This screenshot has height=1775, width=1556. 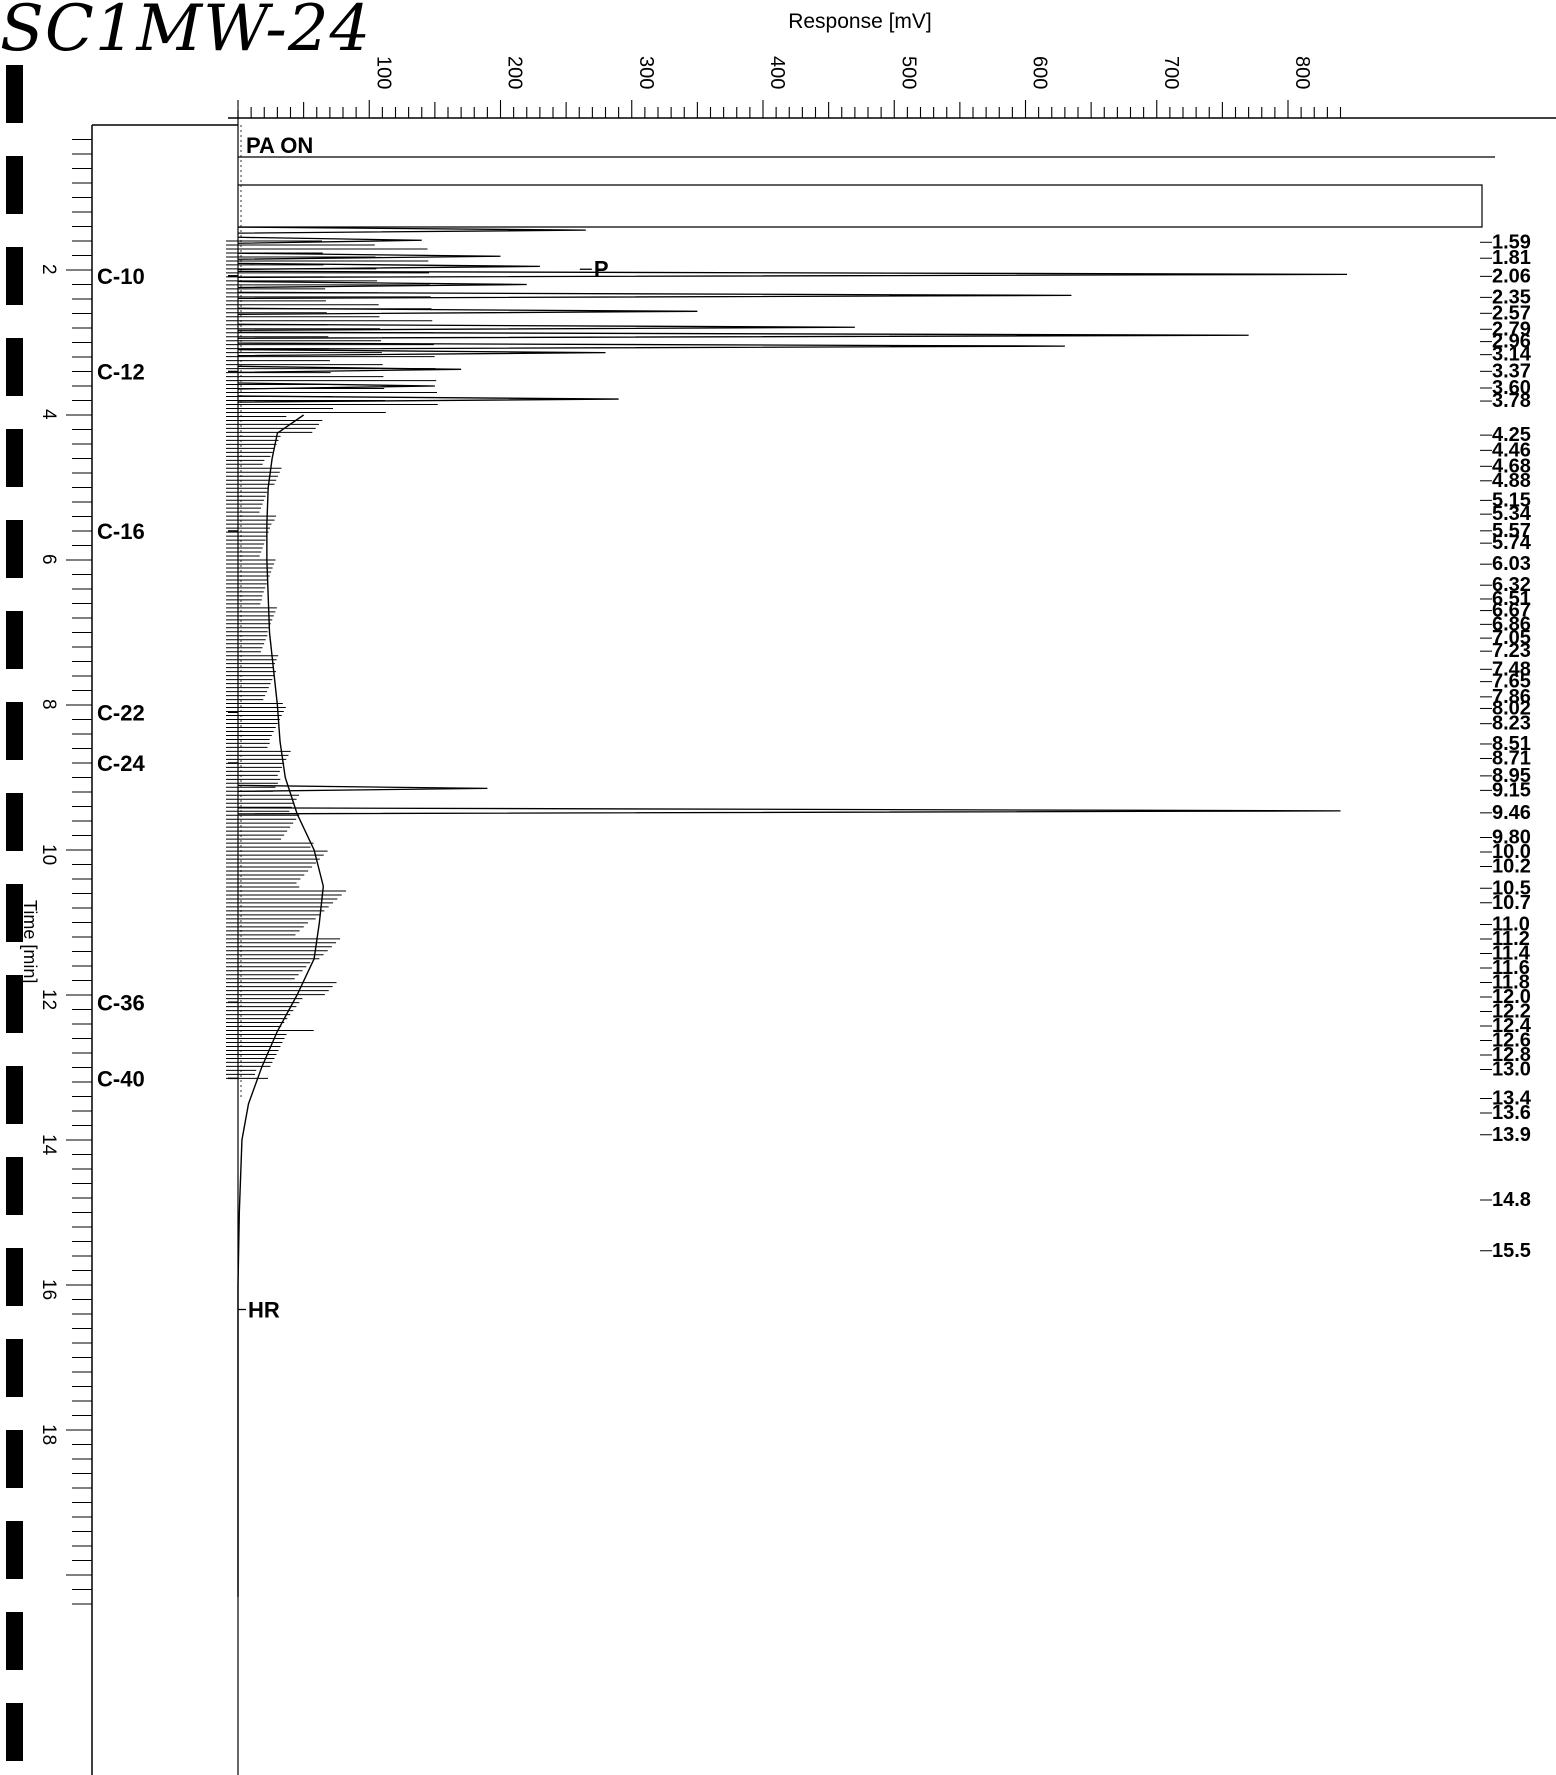 What do you see at coordinates (1511, 669) in the screenshot?
I see `retention-time-label: 7.48` at bounding box center [1511, 669].